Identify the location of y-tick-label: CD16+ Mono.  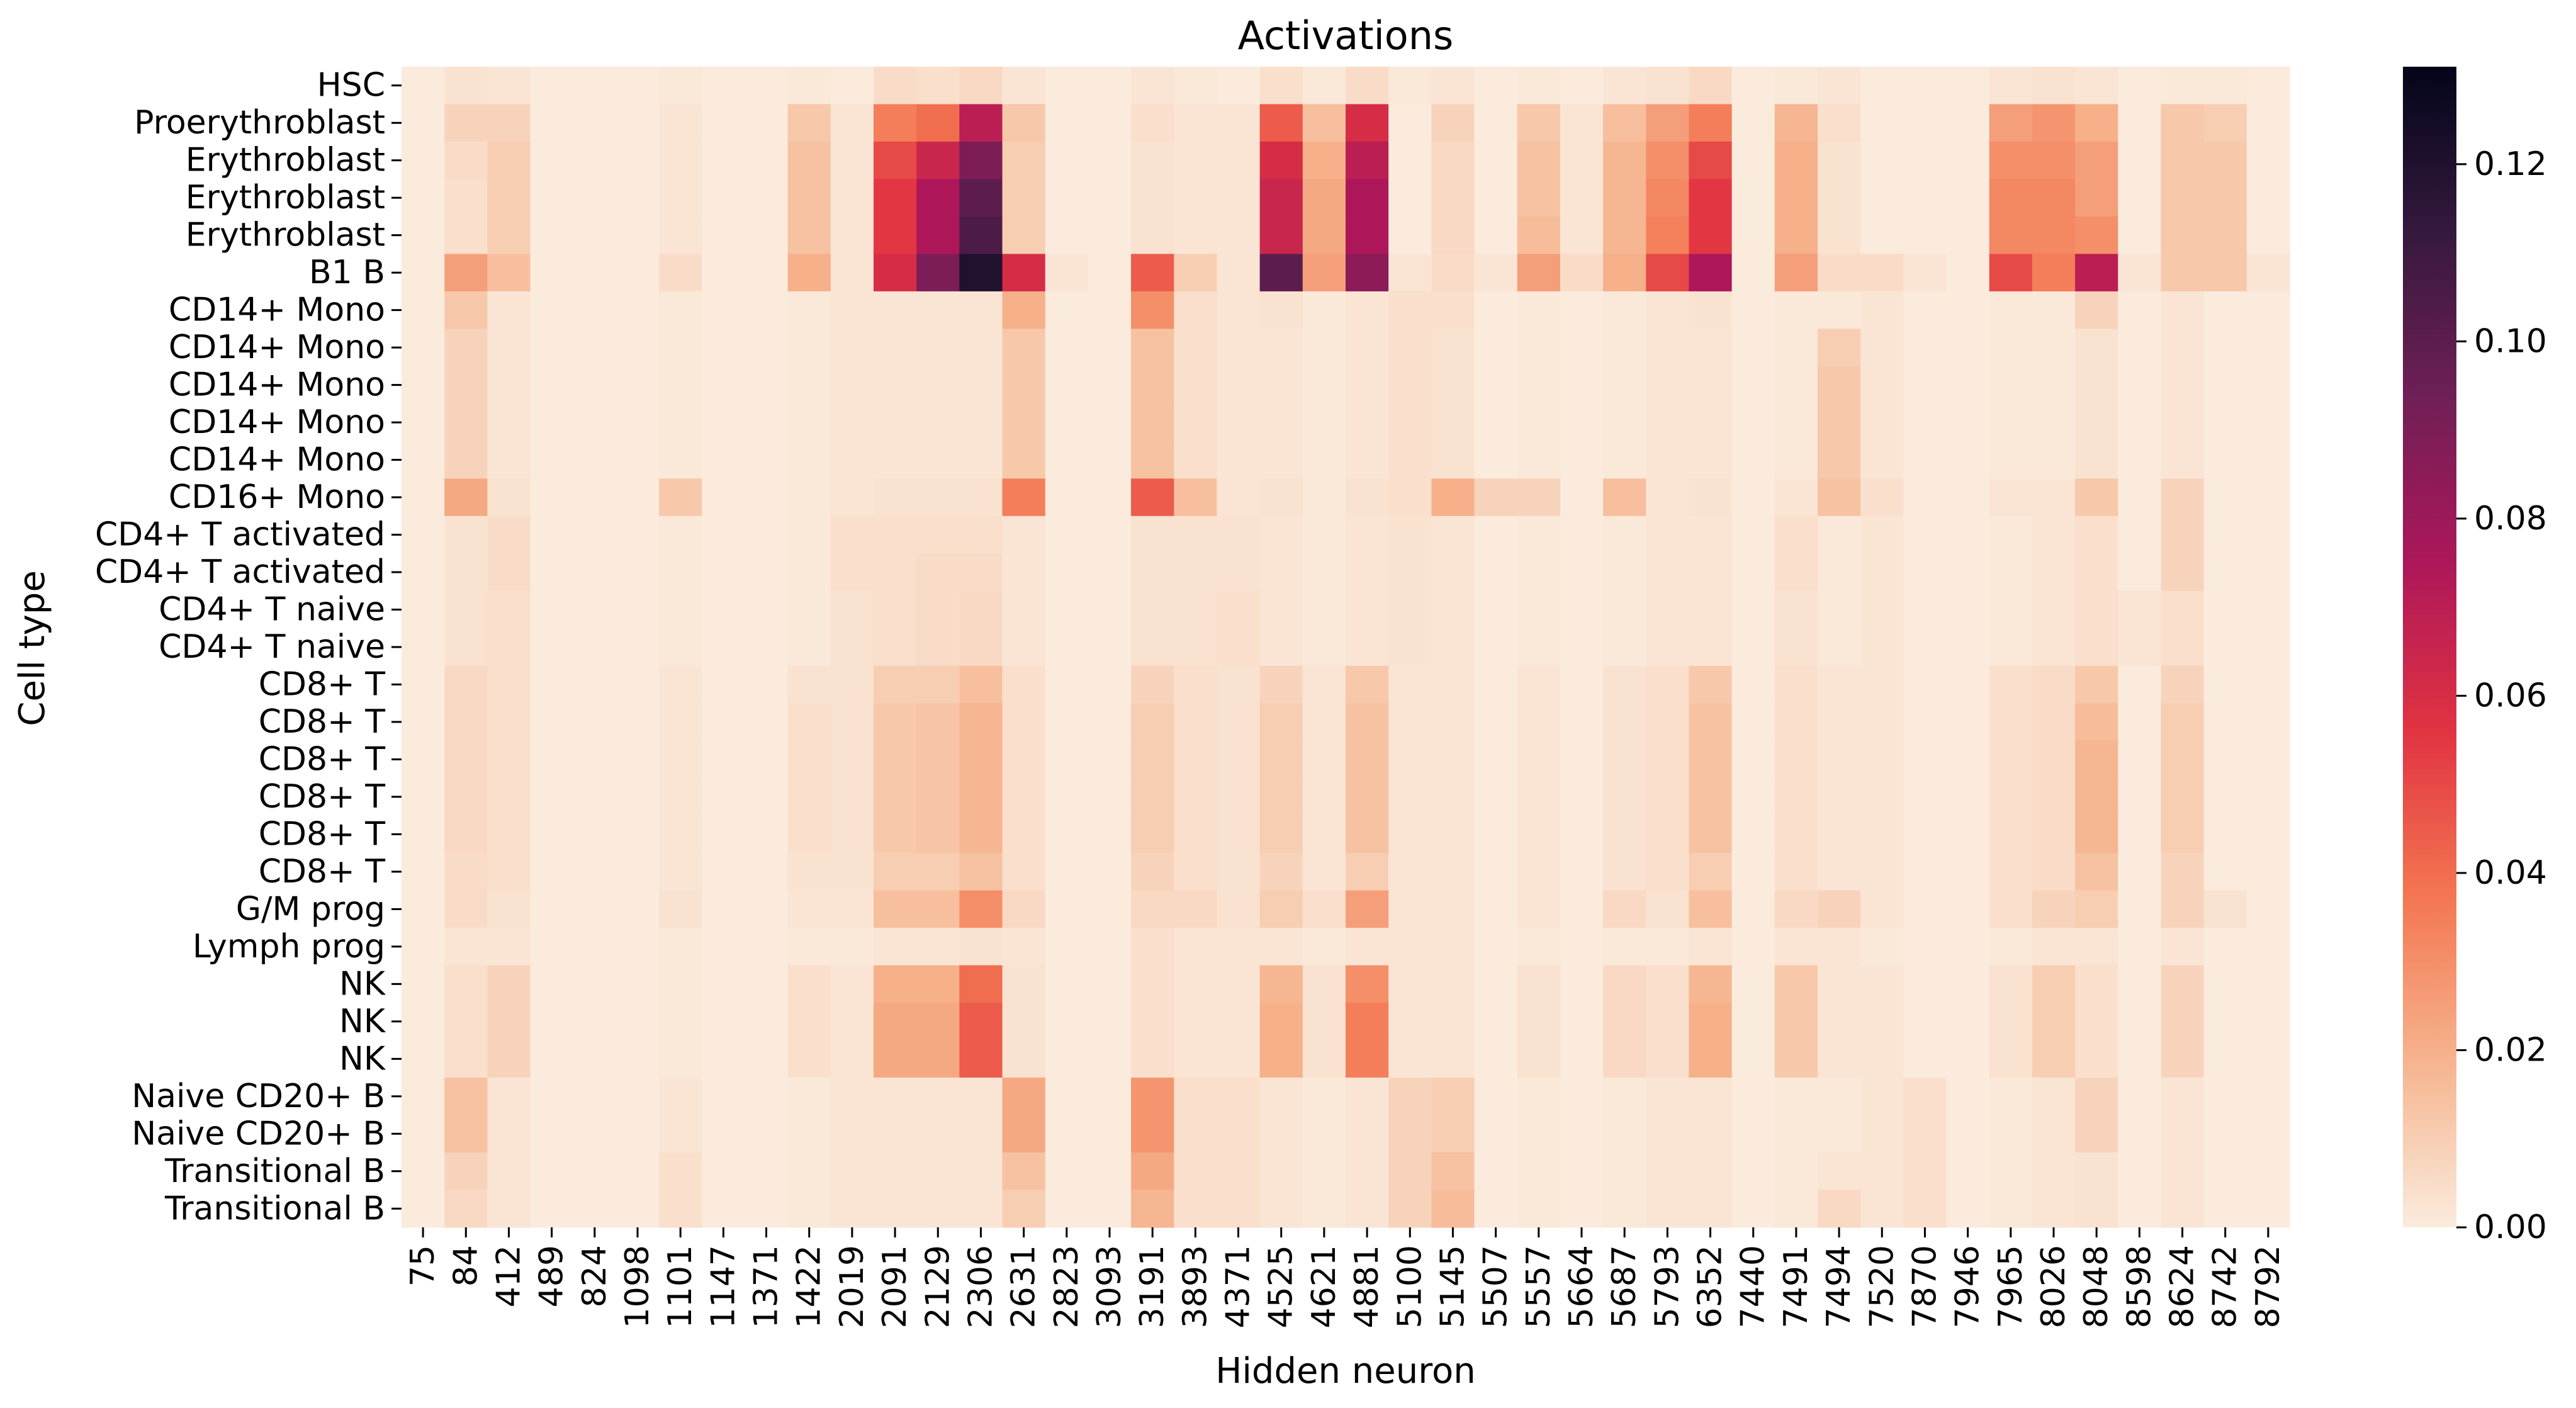
(277, 497).